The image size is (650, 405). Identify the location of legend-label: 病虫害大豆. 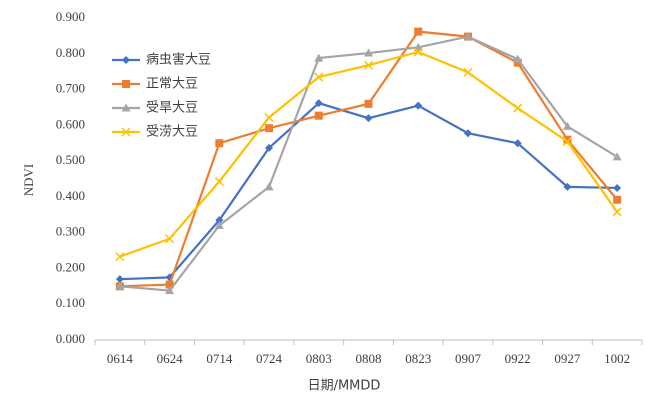
(178, 60).